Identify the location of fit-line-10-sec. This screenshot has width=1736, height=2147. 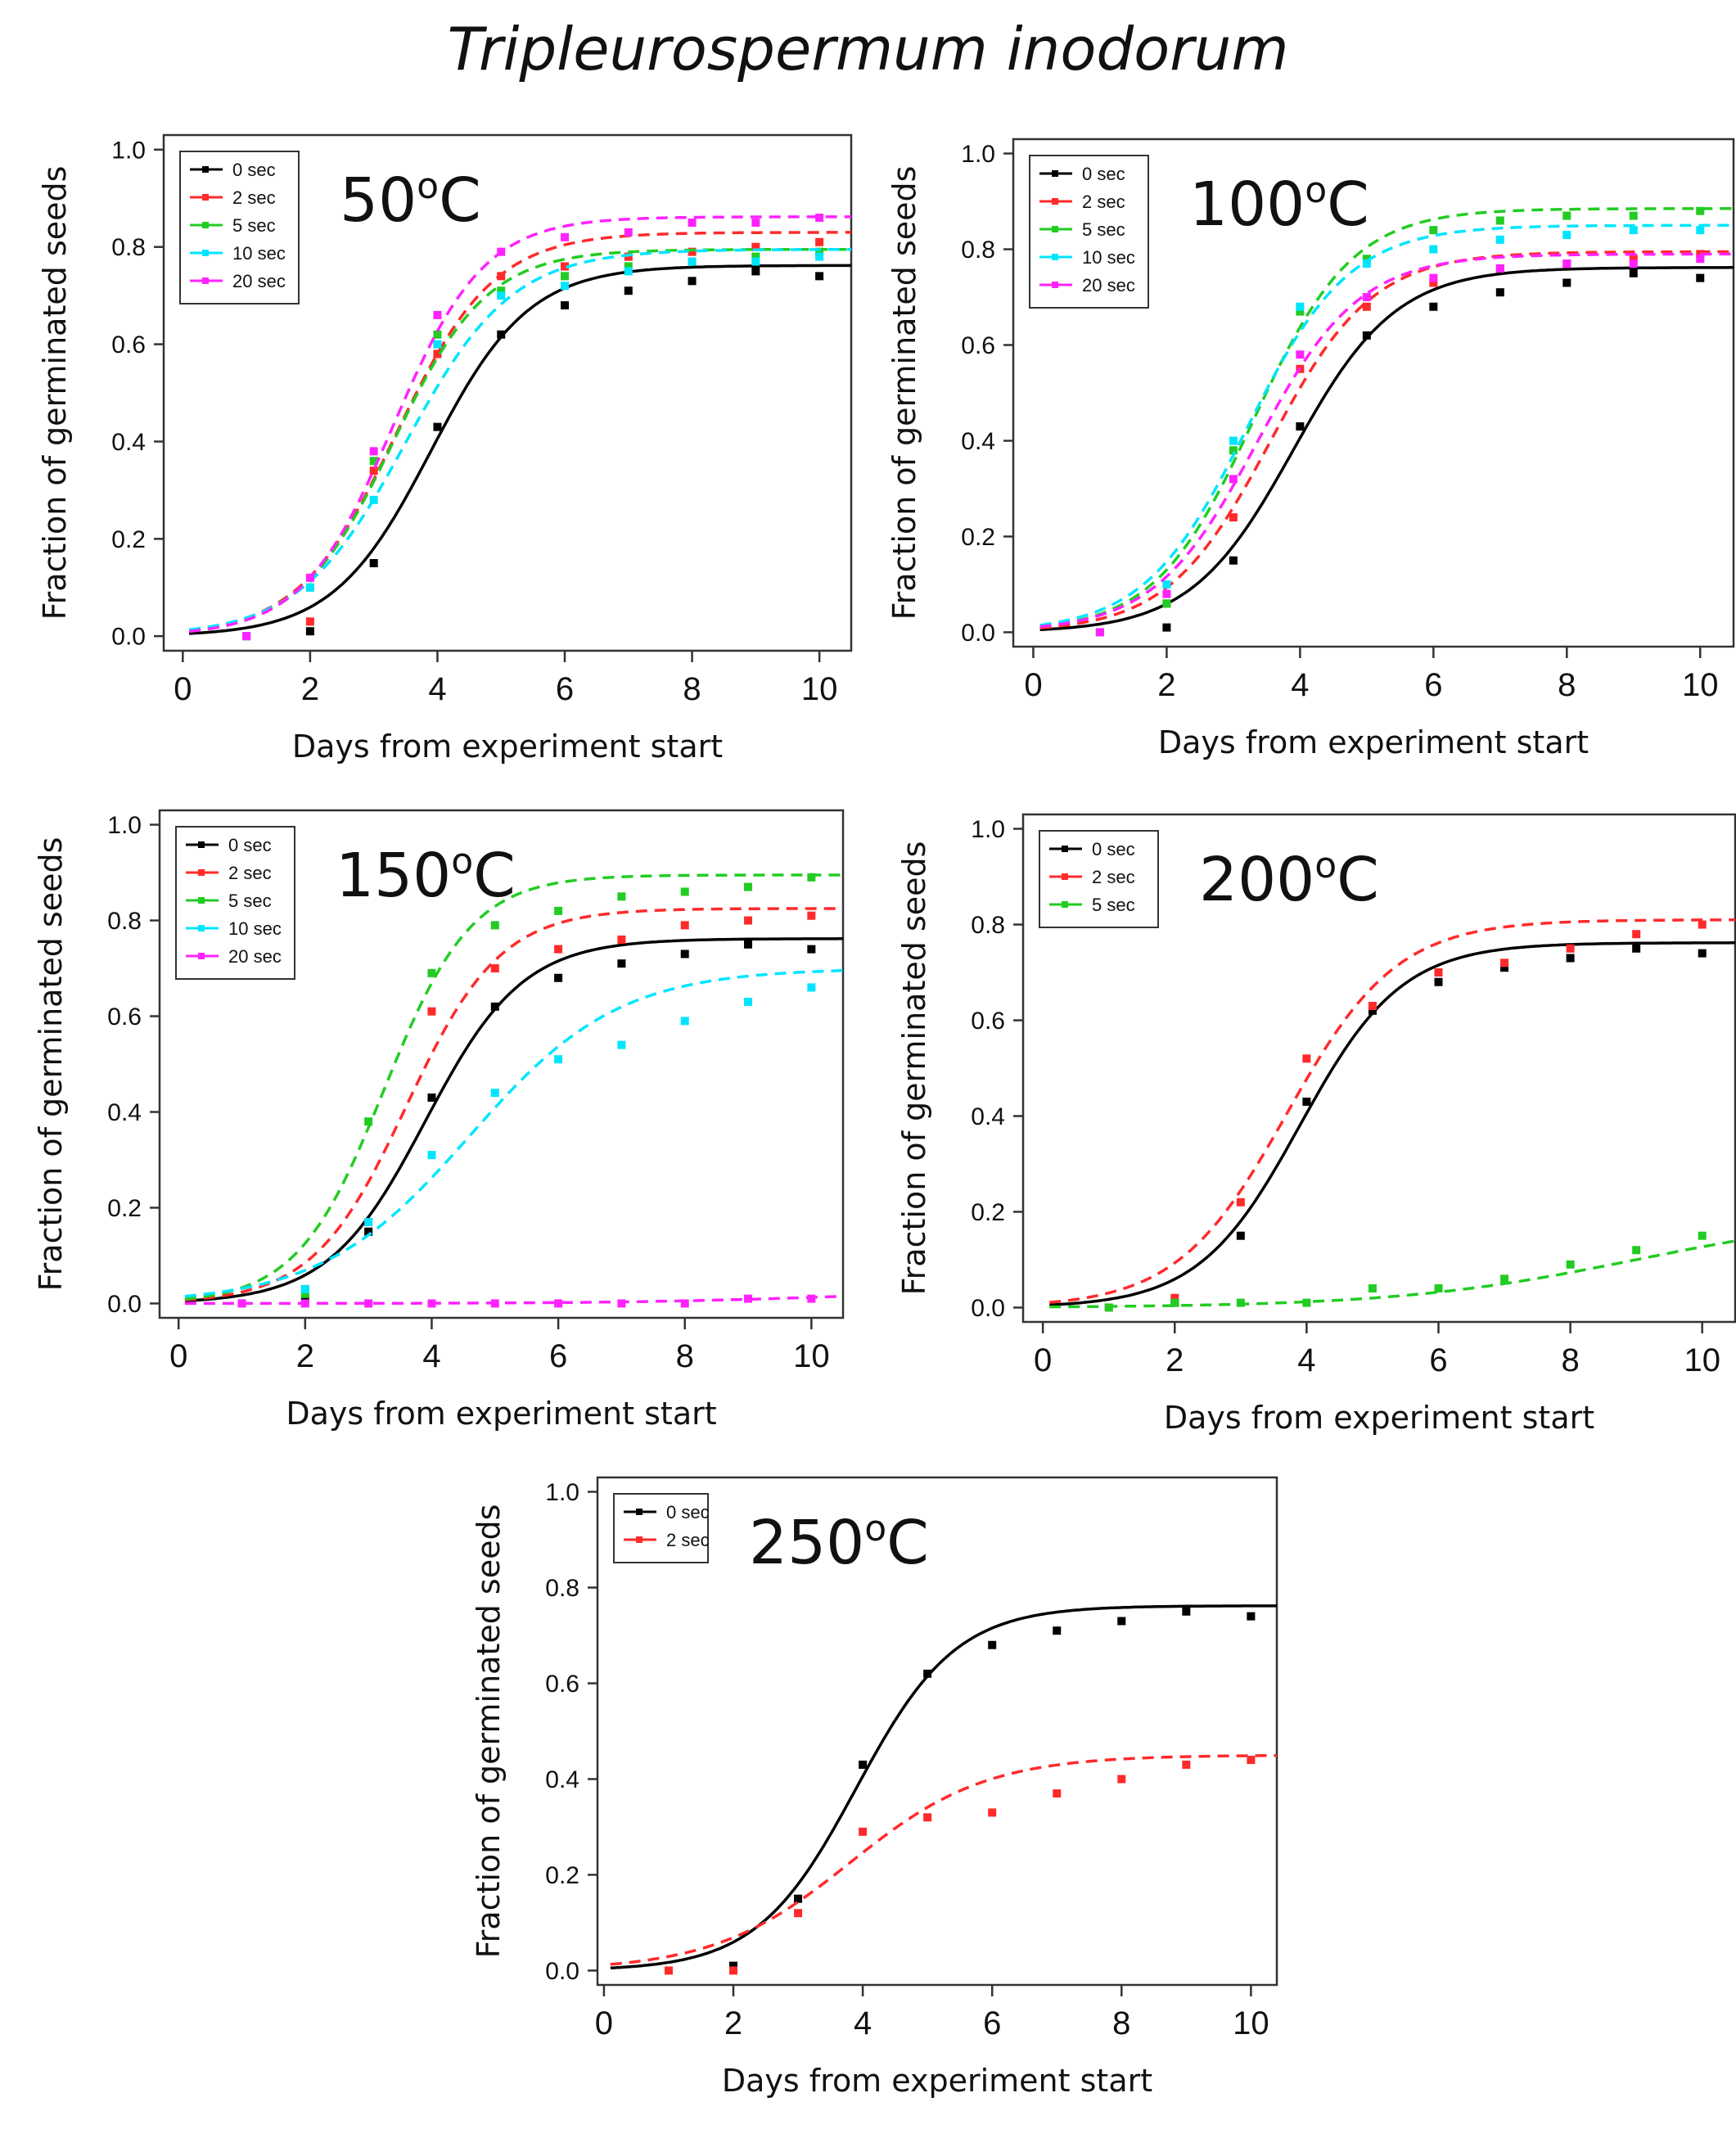
(1386, 425).